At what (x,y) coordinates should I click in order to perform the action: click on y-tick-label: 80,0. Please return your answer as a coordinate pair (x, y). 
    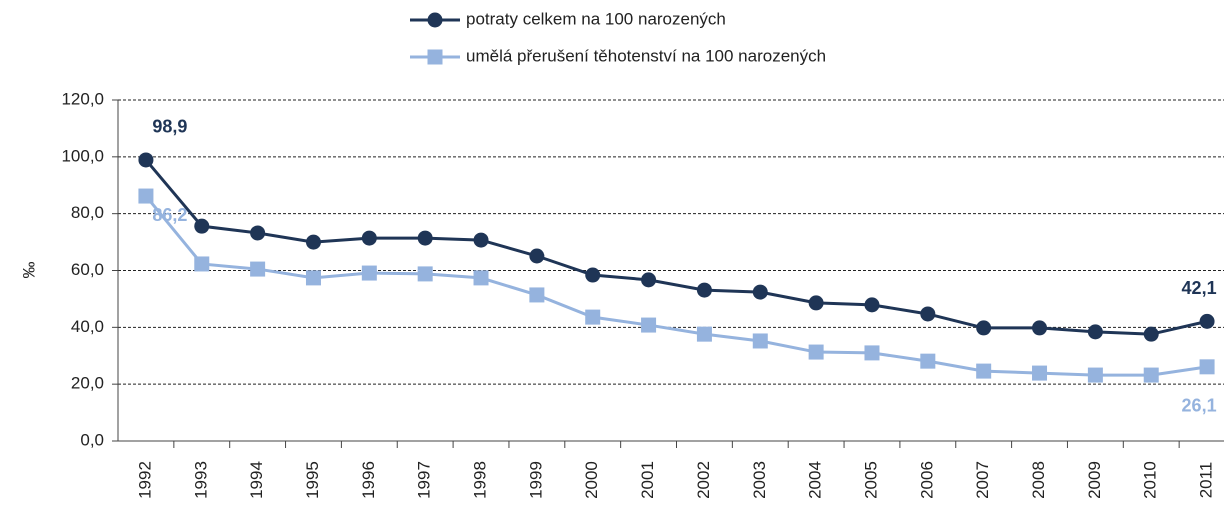
    Looking at the image, I should click on (87, 212).